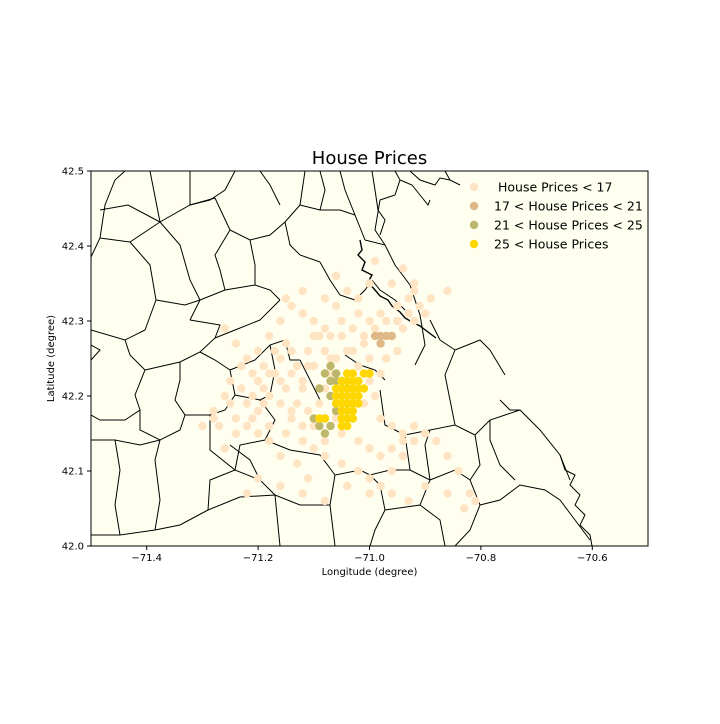 This screenshot has height=724, width=720. What do you see at coordinates (73, 322) in the screenshot?
I see `y-tick-label: 42.3` at bounding box center [73, 322].